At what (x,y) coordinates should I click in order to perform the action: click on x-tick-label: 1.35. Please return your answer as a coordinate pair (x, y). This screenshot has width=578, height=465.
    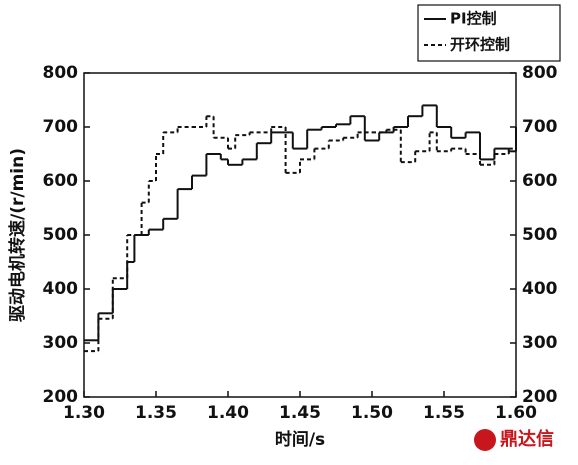
    Looking at the image, I should click on (156, 413).